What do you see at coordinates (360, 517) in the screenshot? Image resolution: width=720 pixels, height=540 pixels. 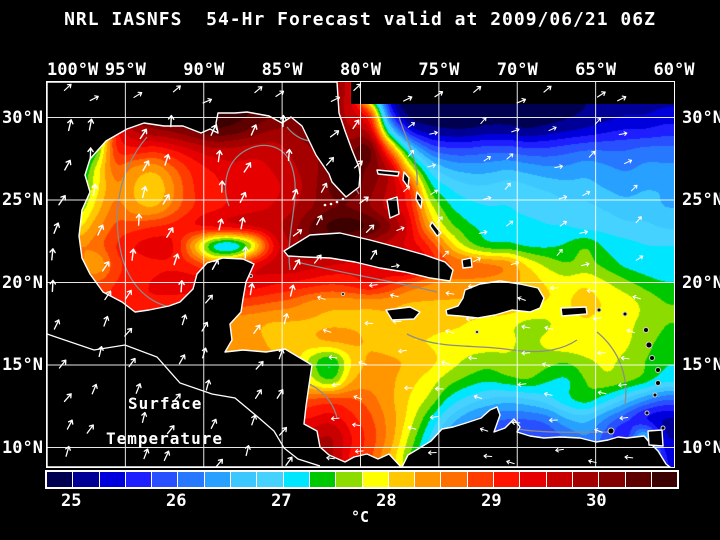 I see `colorbar-unit-label: °C` at bounding box center [360, 517].